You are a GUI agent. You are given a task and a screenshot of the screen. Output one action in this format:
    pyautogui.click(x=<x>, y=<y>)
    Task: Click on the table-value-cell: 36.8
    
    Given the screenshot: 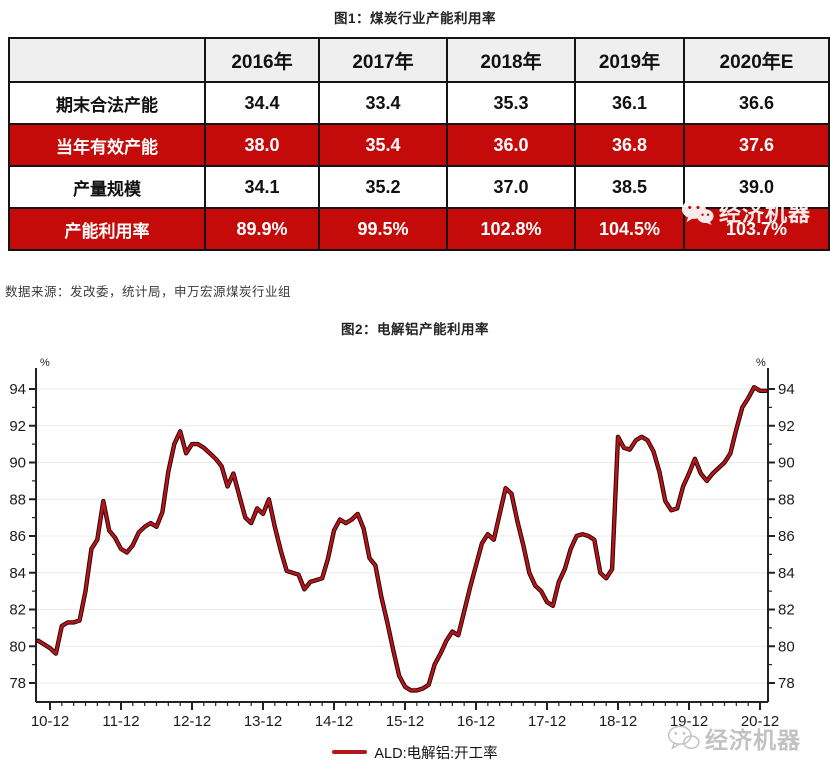 What is the action you would take?
    pyautogui.click(x=629, y=145)
    